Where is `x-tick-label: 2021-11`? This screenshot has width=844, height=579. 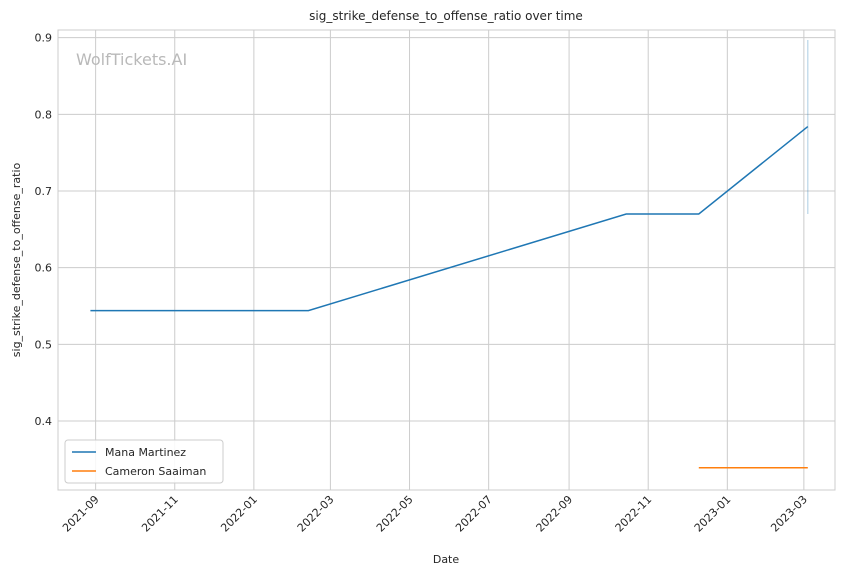
x-tick-label: 2021-11 is located at coordinates (160, 514).